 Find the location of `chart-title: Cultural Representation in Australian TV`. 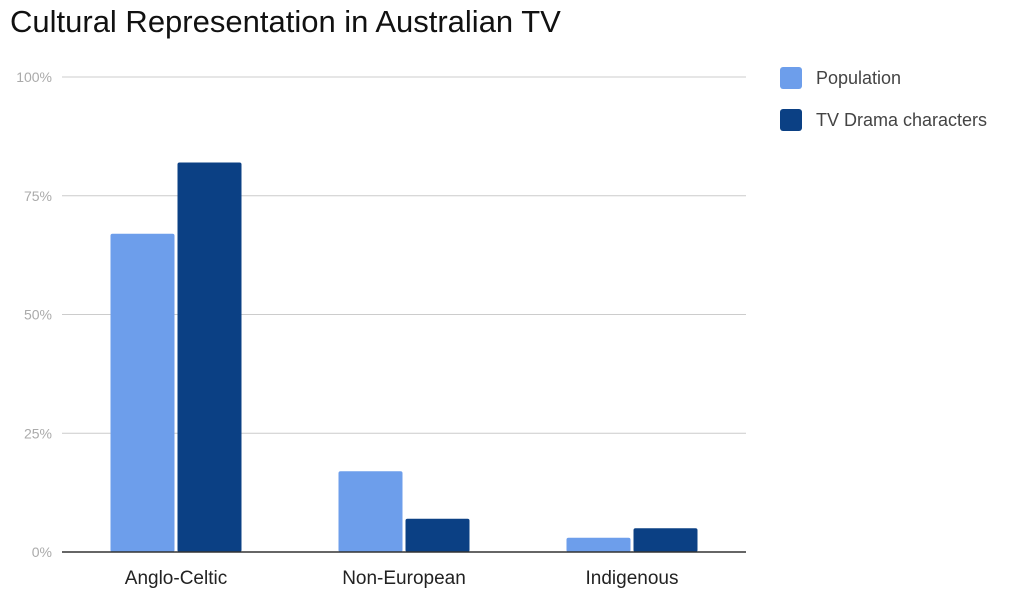

chart-title: Cultural Representation in Australian TV is located at coordinates (285, 21).